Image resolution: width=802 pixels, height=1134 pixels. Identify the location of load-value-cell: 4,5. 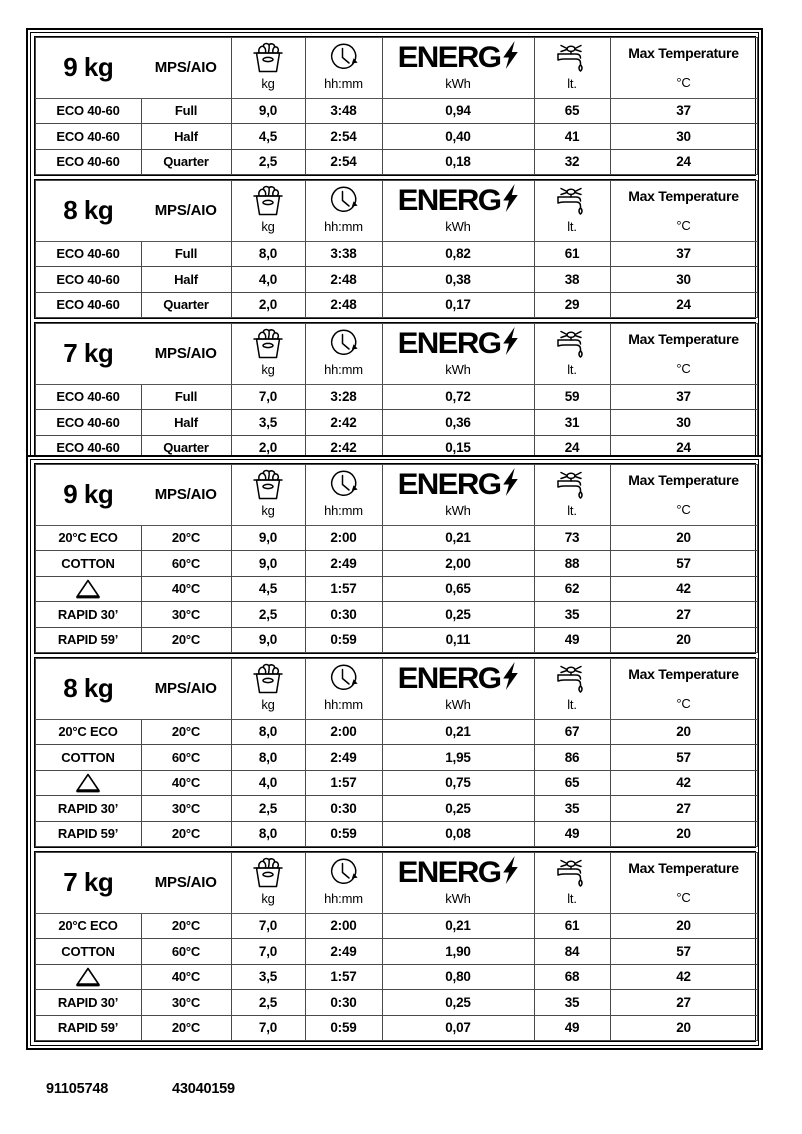
(268, 136).